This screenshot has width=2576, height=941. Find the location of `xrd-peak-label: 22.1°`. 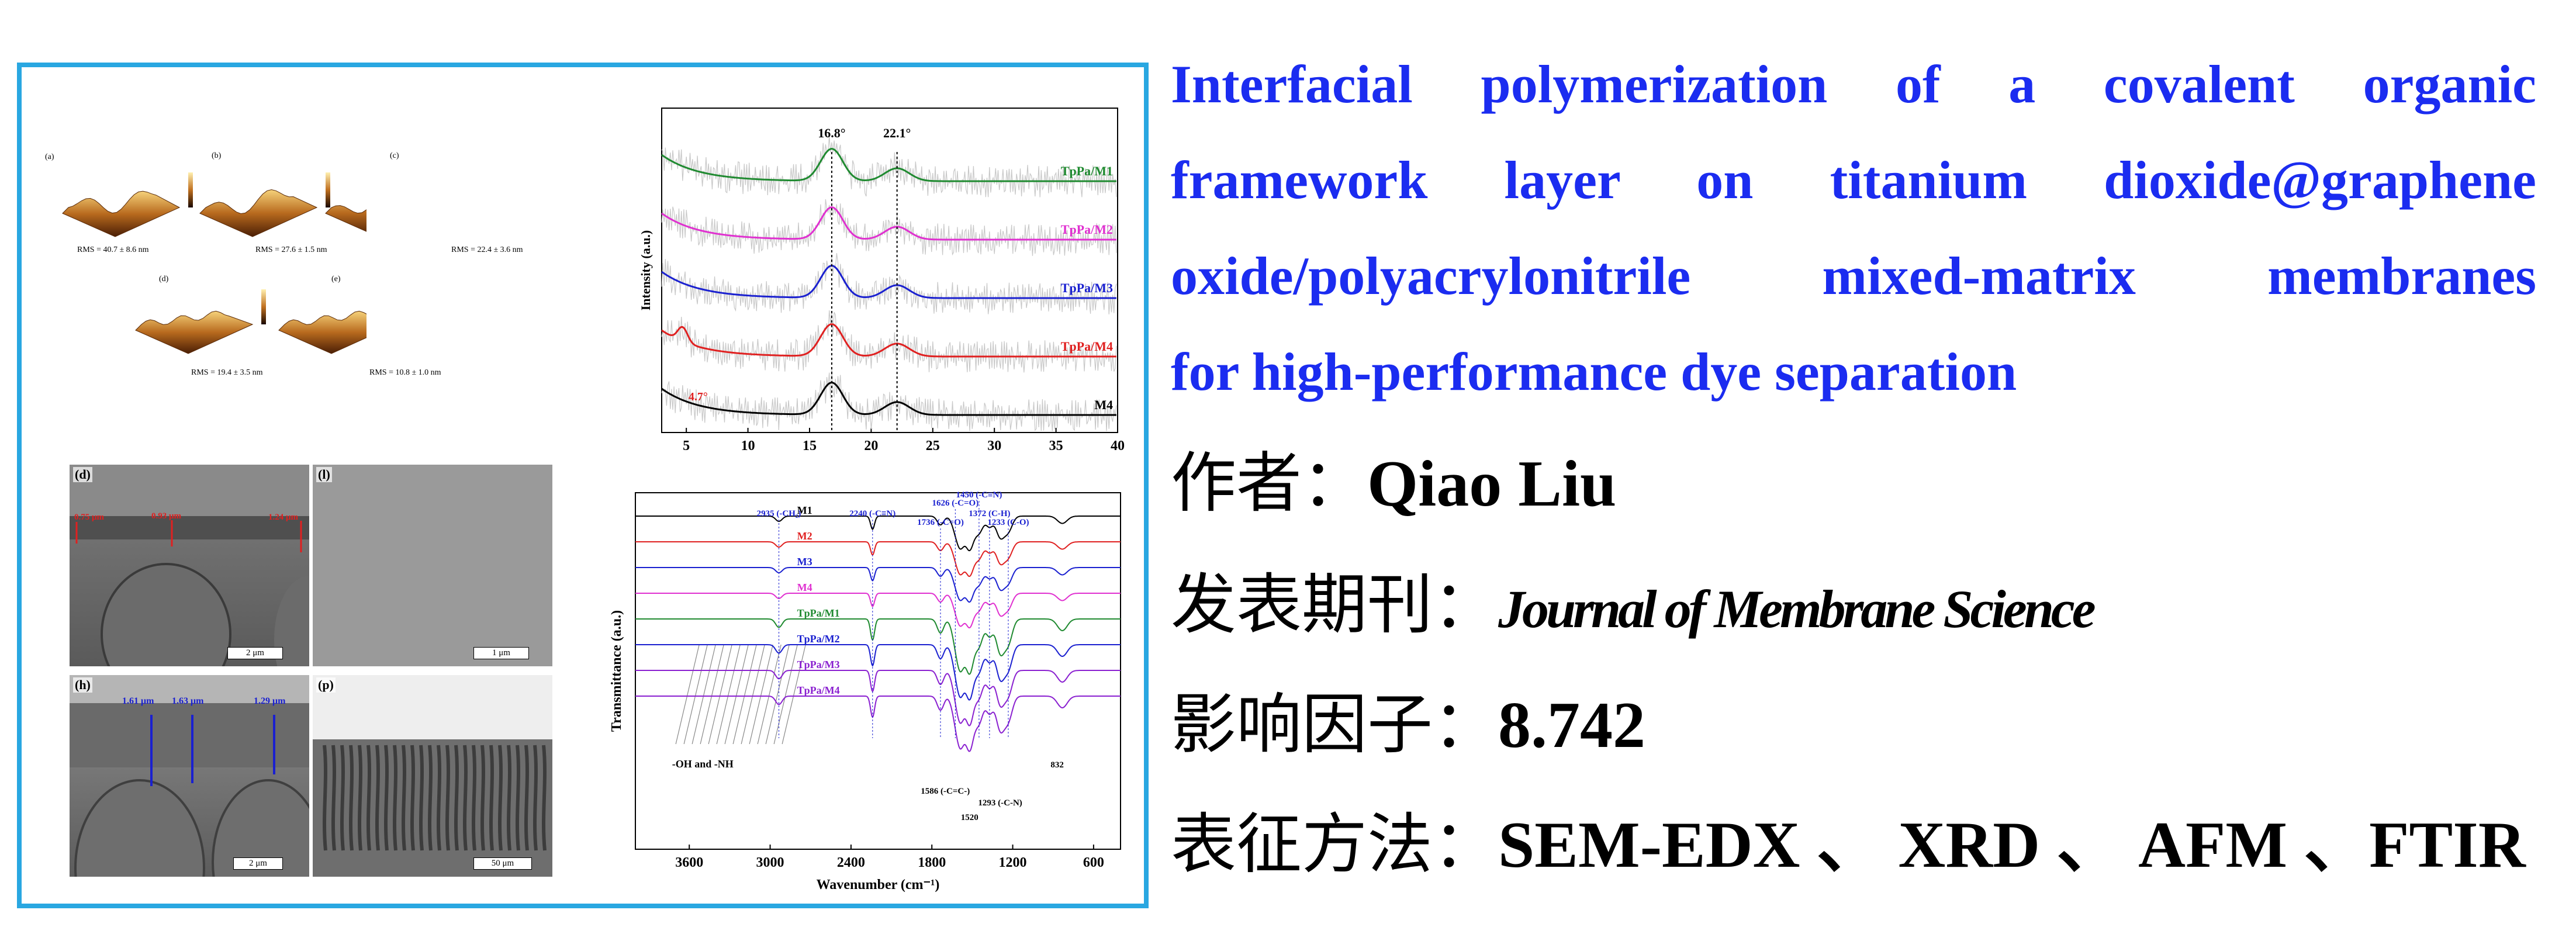

xrd-peak-label: 22.1° is located at coordinates (897, 133).